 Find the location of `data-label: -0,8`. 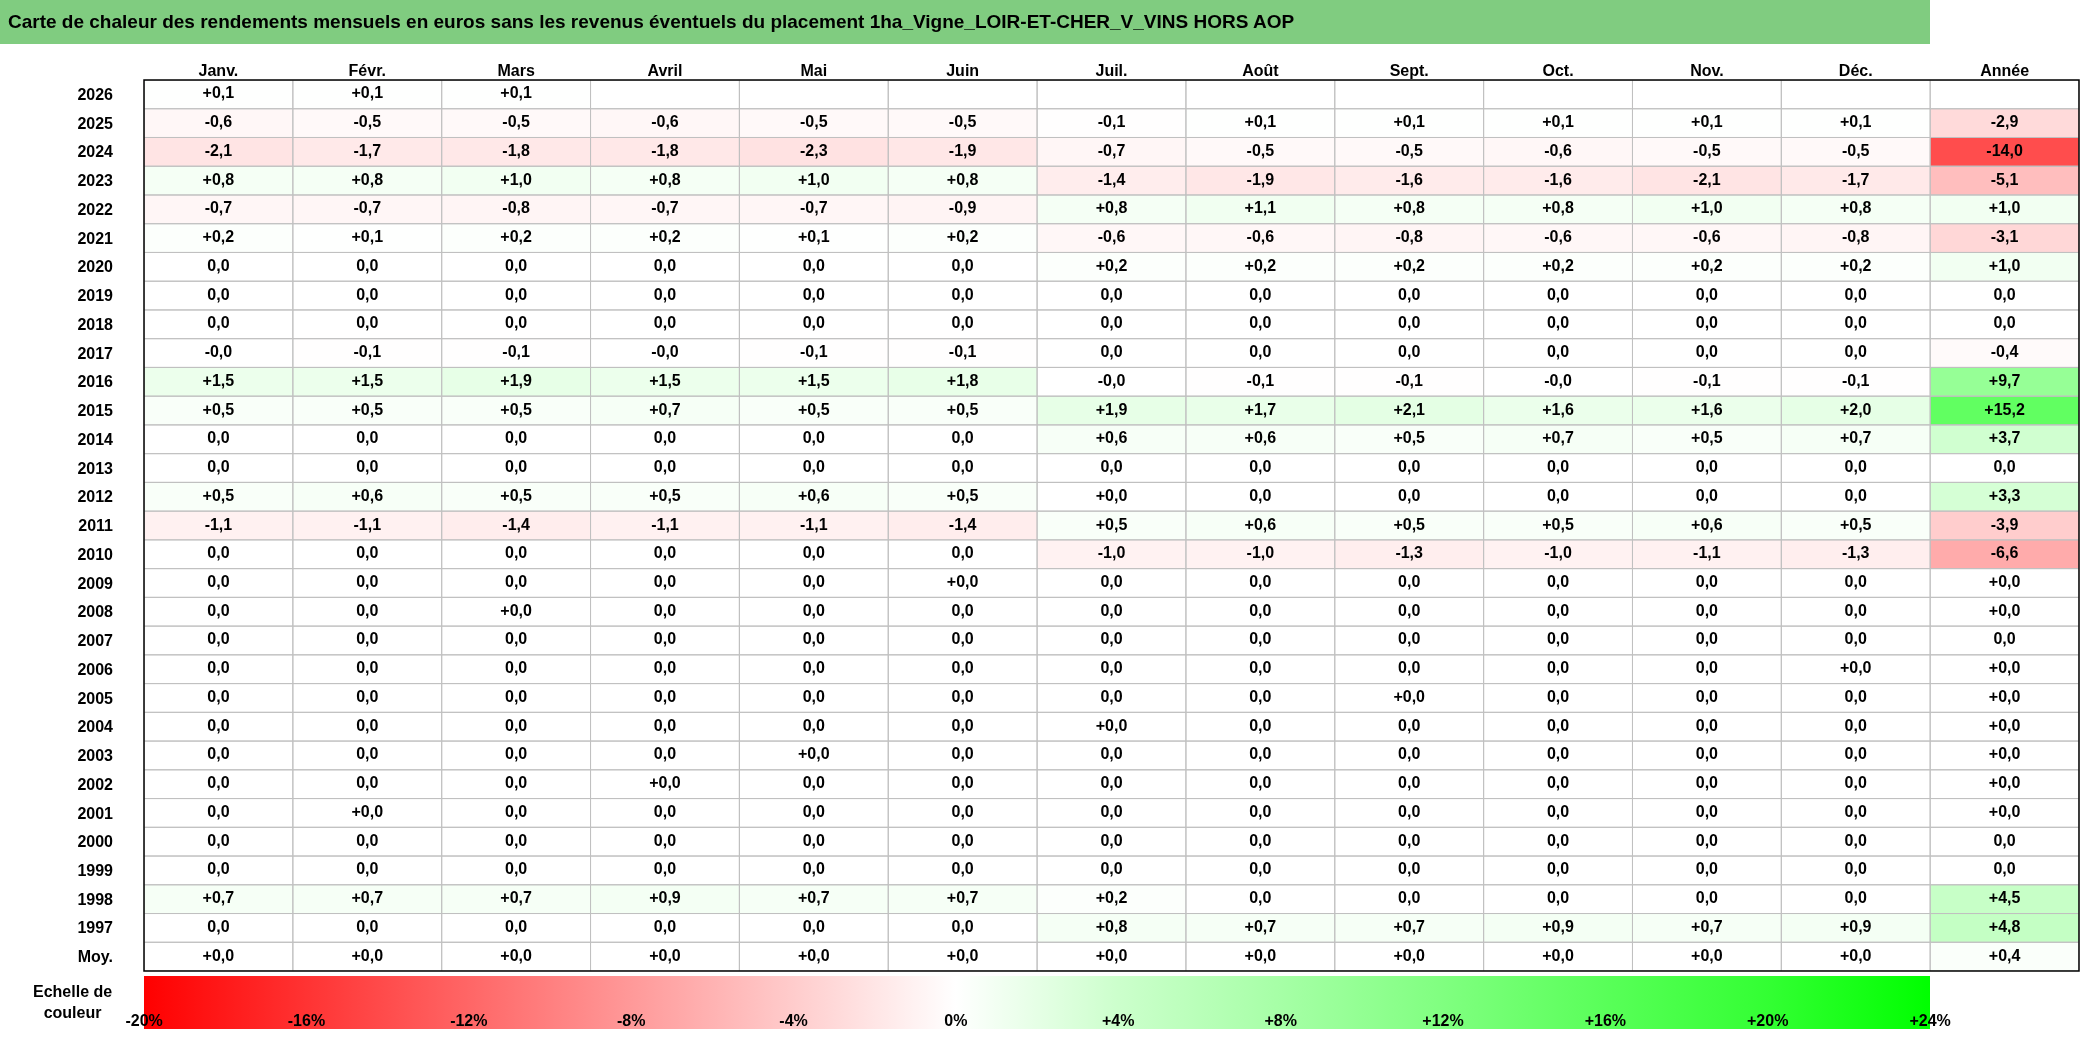

data-label: -0,8 is located at coordinates (1855, 237).